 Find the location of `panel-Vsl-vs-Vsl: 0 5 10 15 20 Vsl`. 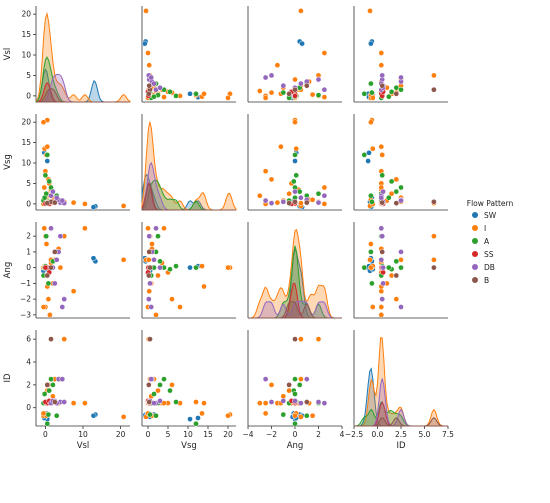

panel-Vsl-vs-Vsl: 0 5 10 15 20 Vsl is located at coordinates (67, 54).